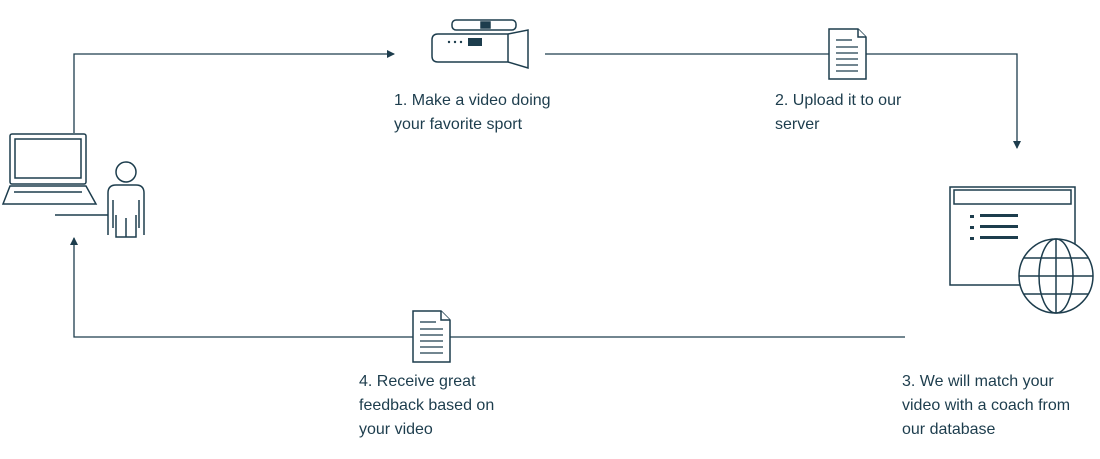 The image size is (1100, 459). What do you see at coordinates (838, 113) in the screenshot?
I see `step-2-label: 2. Upload it to our server` at bounding box center [838, 113].